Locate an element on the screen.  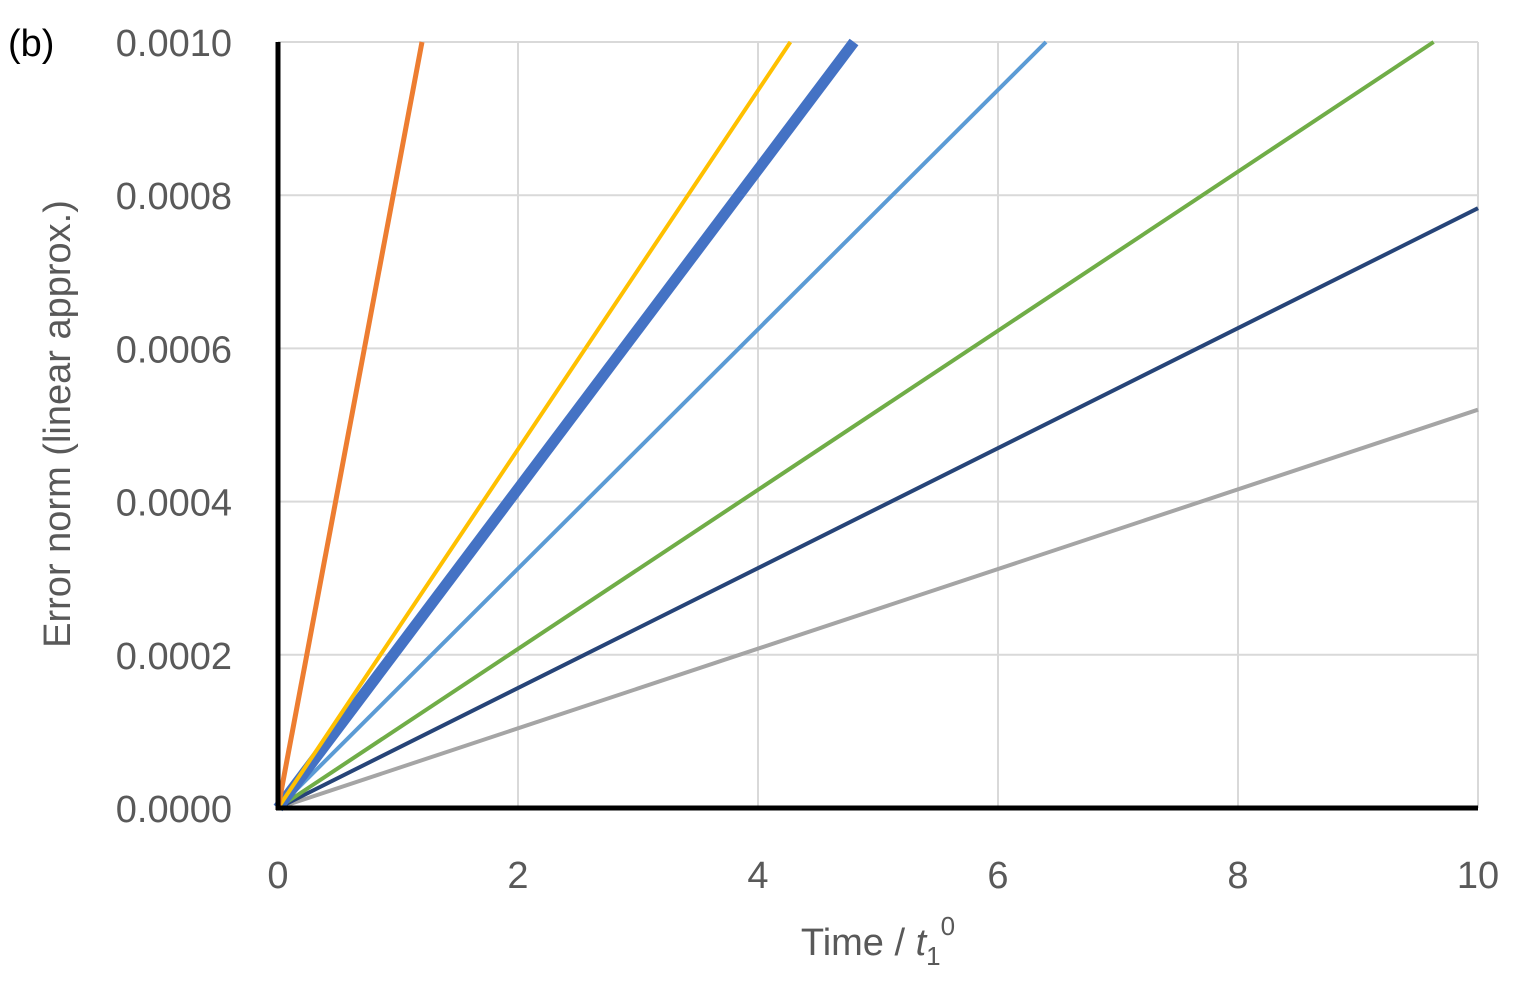
y-tick-label-1: 0.0002 is located at coordinates (174, 657).